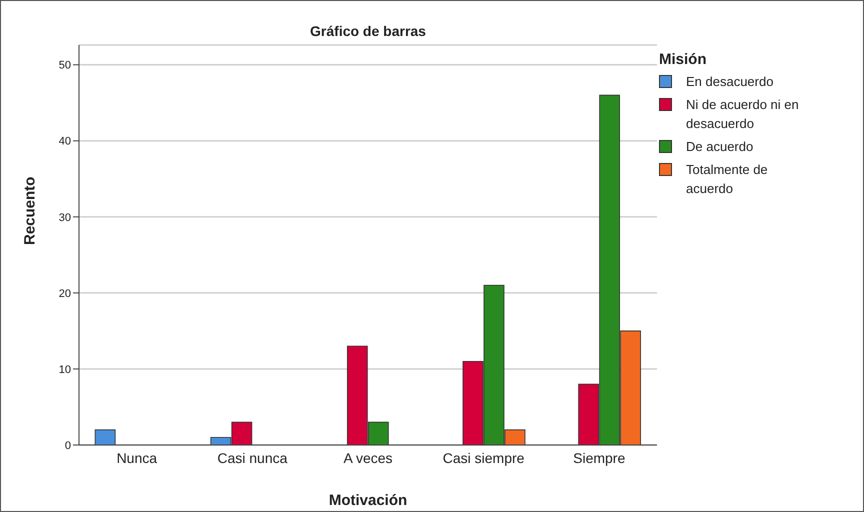 The width and height of the screenshot is (864, 512). Describe the element at coordinates (64, 294) in the screenshot. I see `y-tick-label: 20` at that location.